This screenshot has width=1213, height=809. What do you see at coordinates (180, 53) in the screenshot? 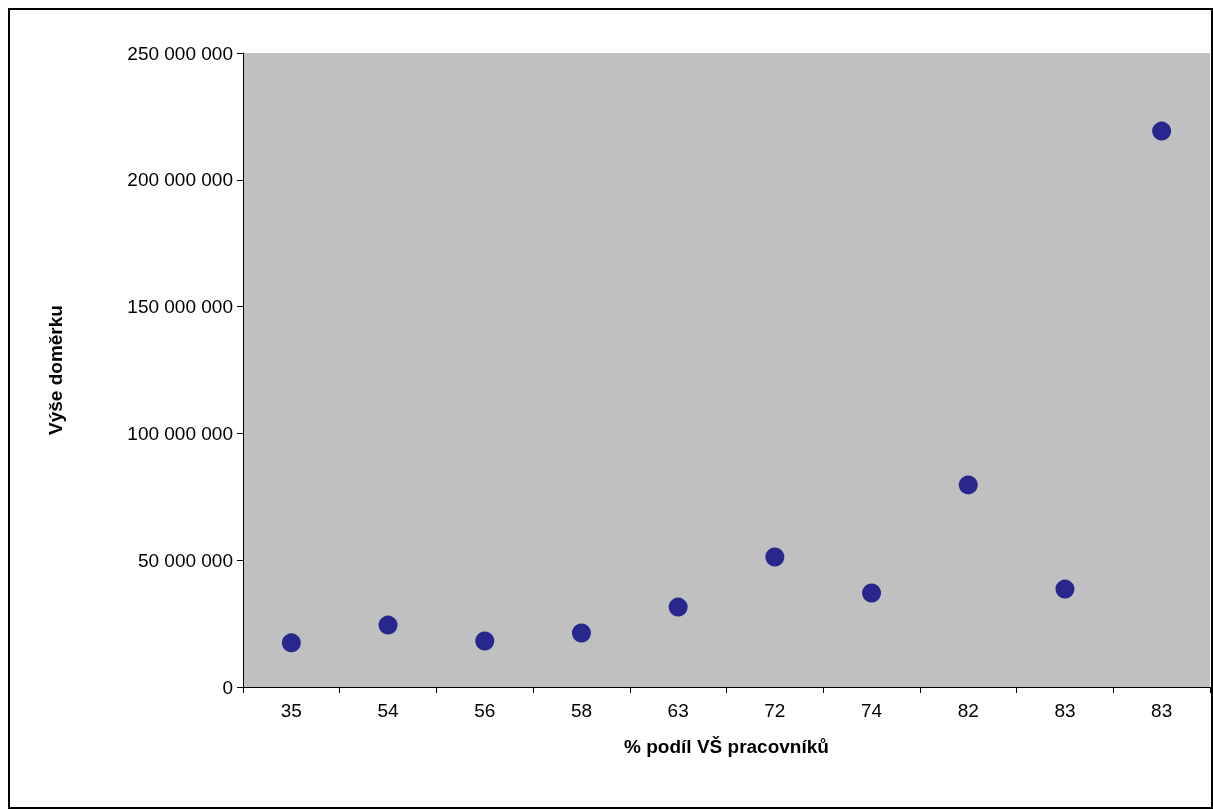
I see `y-tick-label: 250 000 000` at bounding box center [180, 53].